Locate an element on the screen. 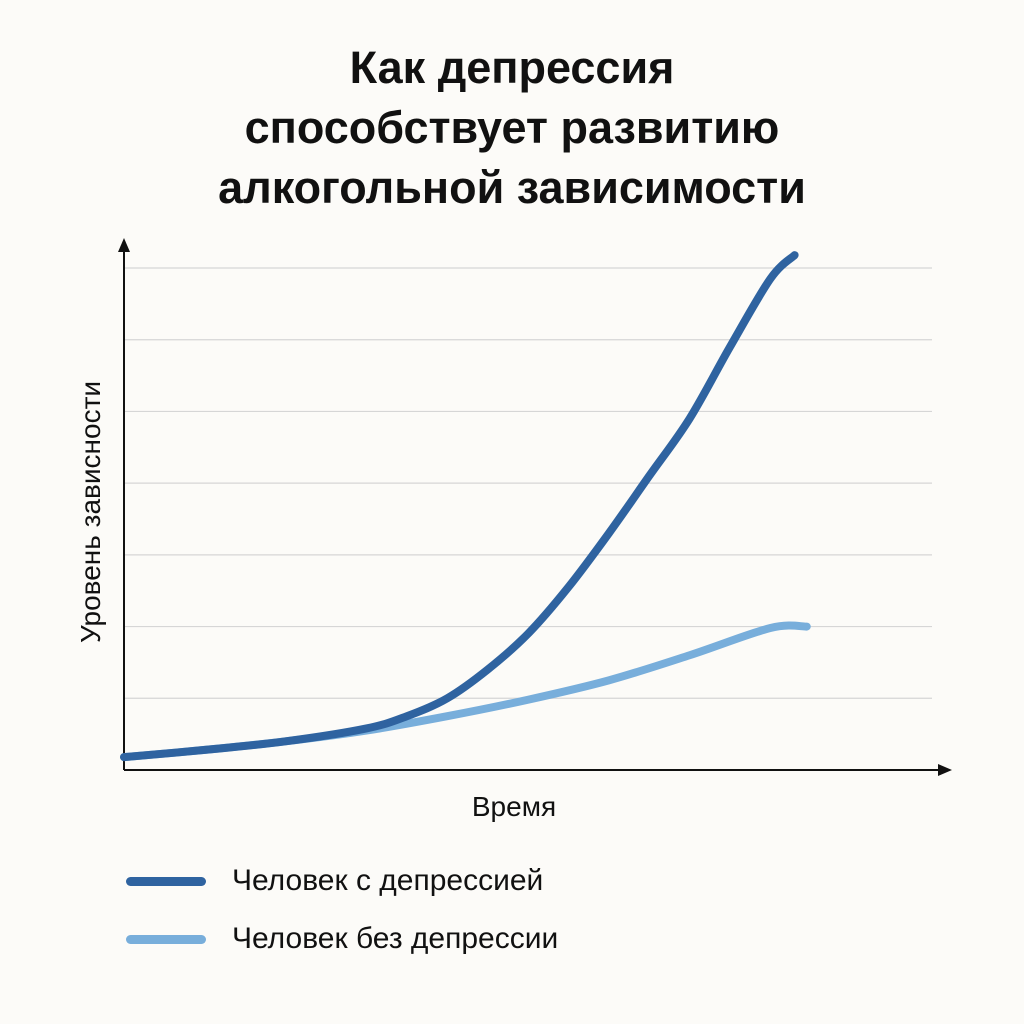 Image resolution: width=1024 pixels, height=1024 pixels. legend-swatch-depression is located at coordinates (166, 881).